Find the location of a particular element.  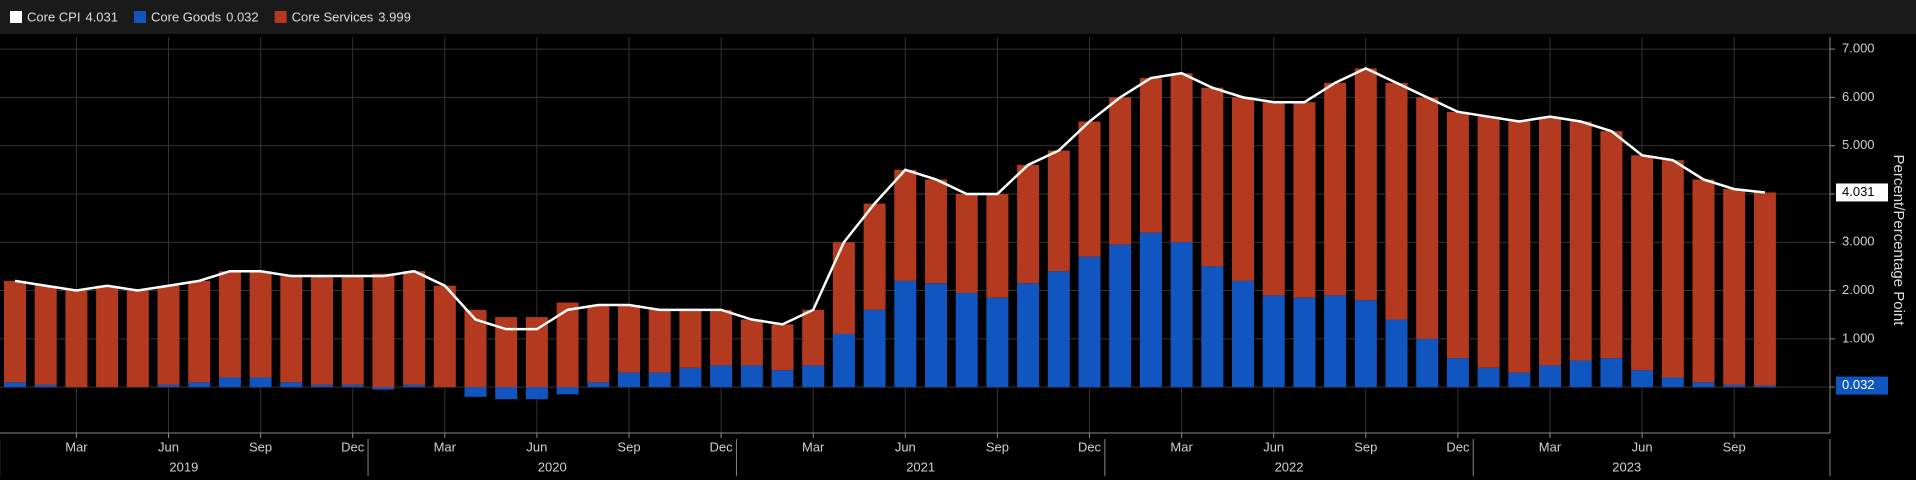

y-axis-title: Percent/Percentage Point is located at coordinates (1898, 241).